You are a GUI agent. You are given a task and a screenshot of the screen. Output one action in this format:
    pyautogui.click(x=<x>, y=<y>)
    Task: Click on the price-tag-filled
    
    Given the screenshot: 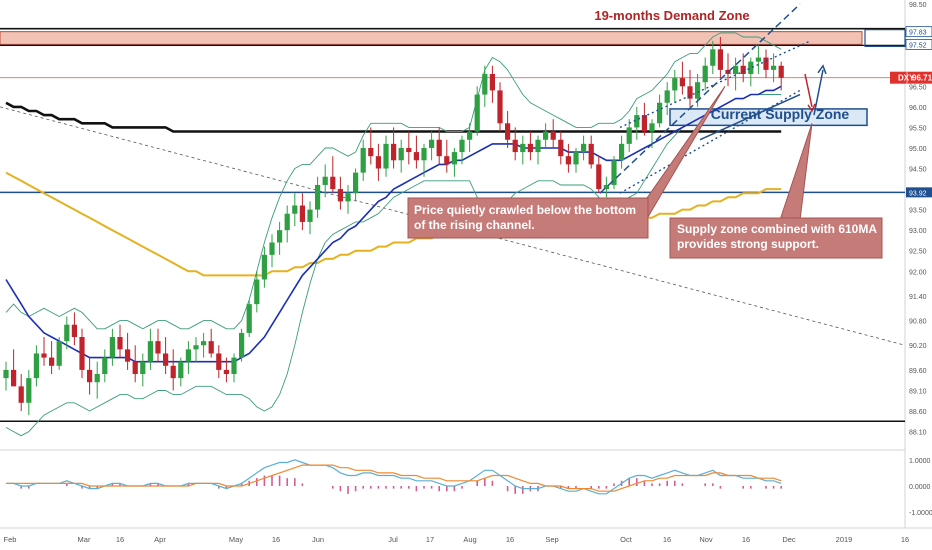 What is the action you would take?
    pyautogui.click(x=919, y=192)
    